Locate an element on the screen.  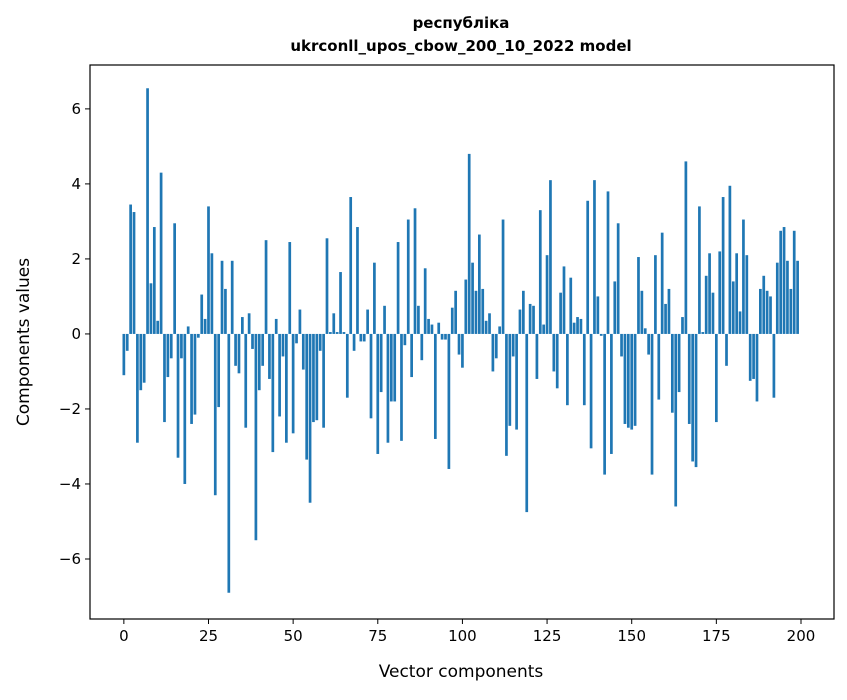
x-tick-label: 150 is located at coordinates (631, 636).